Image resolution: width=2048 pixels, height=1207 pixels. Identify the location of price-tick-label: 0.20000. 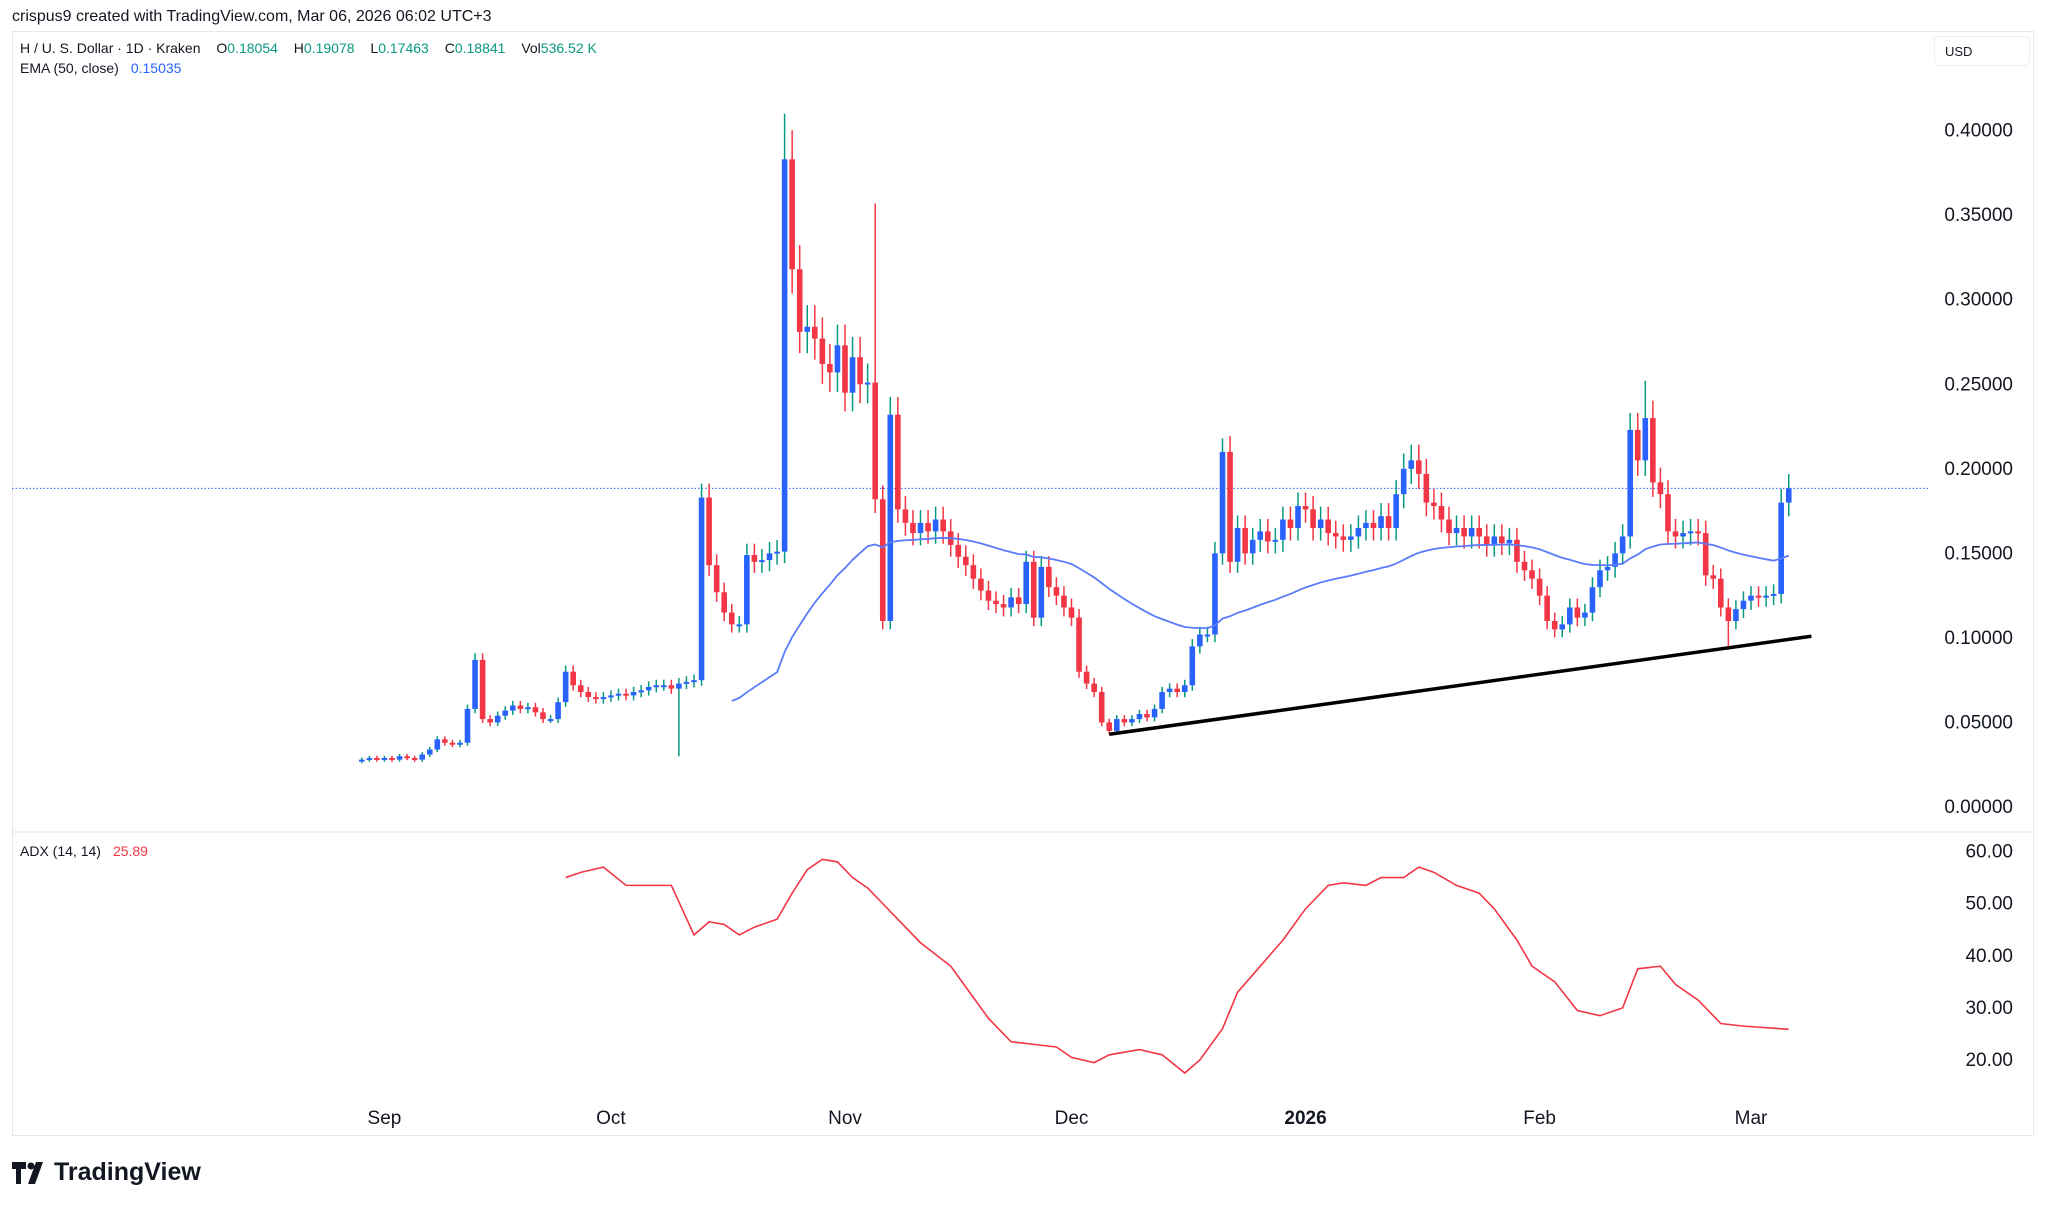
(1978, 469).